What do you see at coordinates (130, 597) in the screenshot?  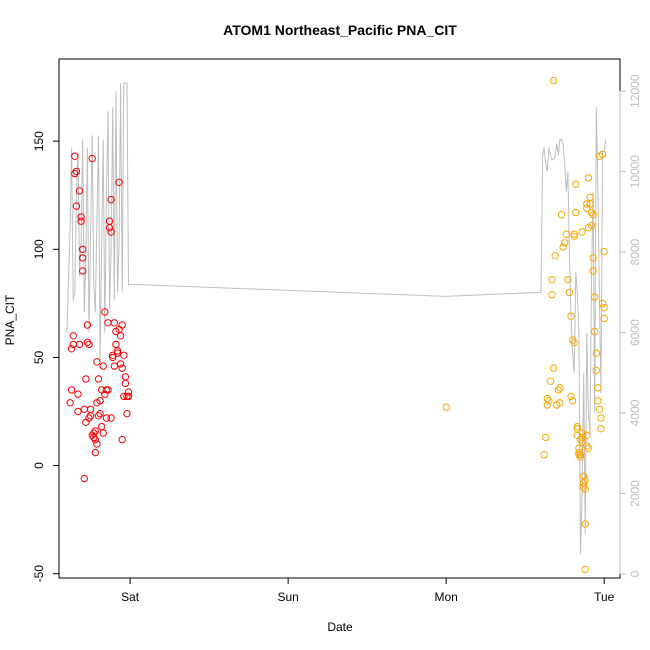 I see `x-tick-label: Sat` at bounding box center [130, 597].